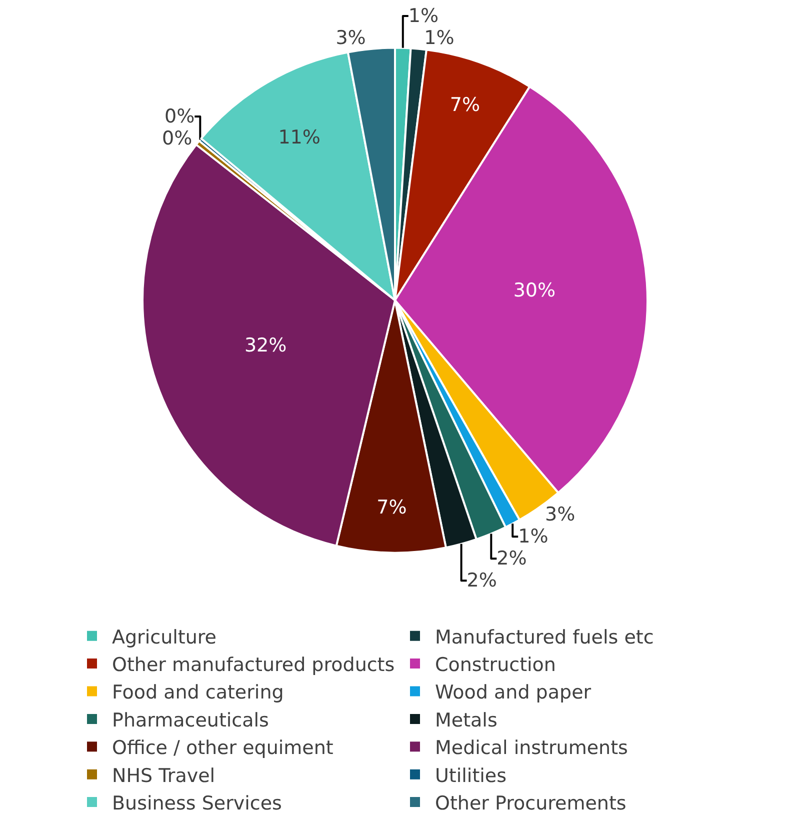 Image resolution: width=790 pixels, height=831 pixels. I want to click on data-label: 11%, so click(299, 137).